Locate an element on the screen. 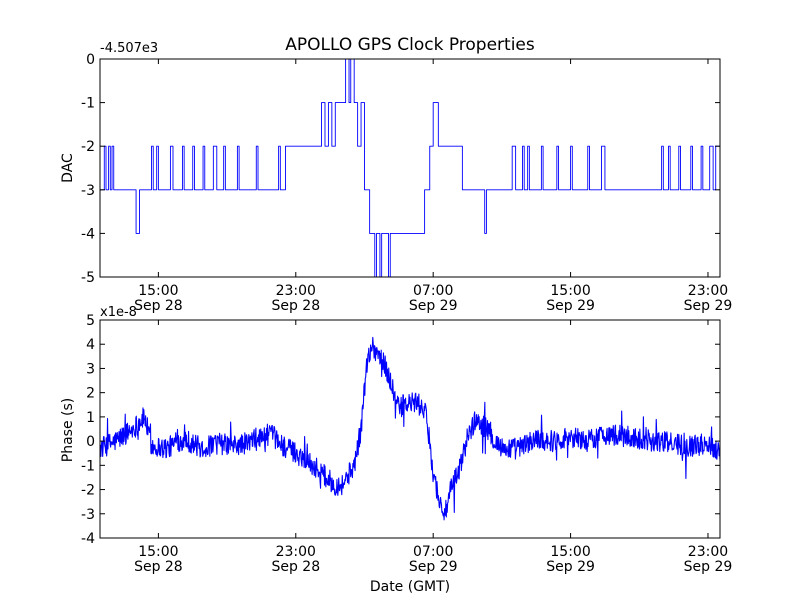  dac-offset-label: -4.507e3 is located at coordinates (129, 48).